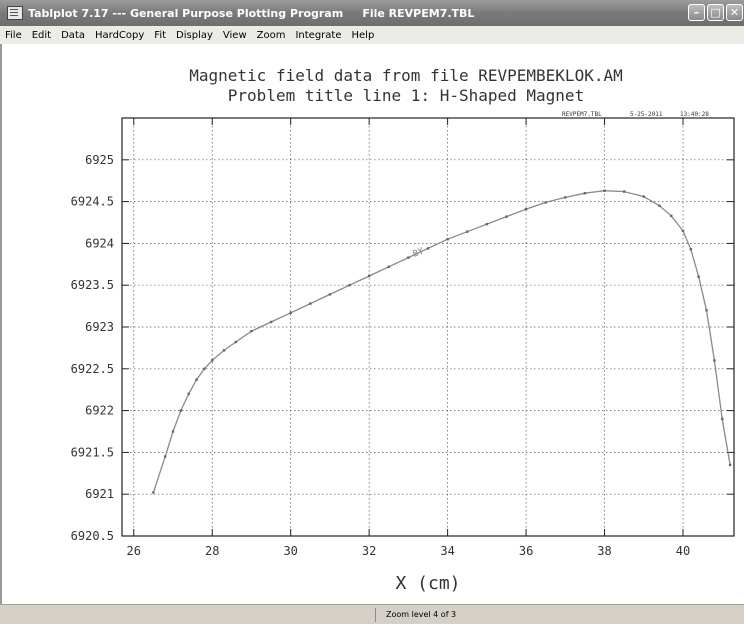 The width and height of the screenshot is (744, 624). I want to click on y-tick-label: 6921, so click(99, 494).